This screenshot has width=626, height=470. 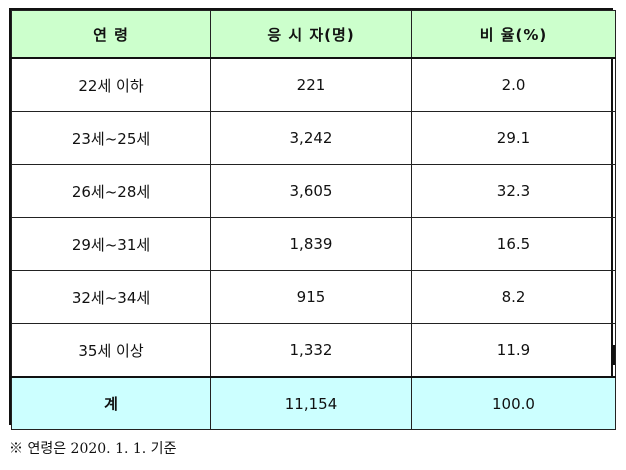 I want to click on text-cursor, so click(x=613, y=355).